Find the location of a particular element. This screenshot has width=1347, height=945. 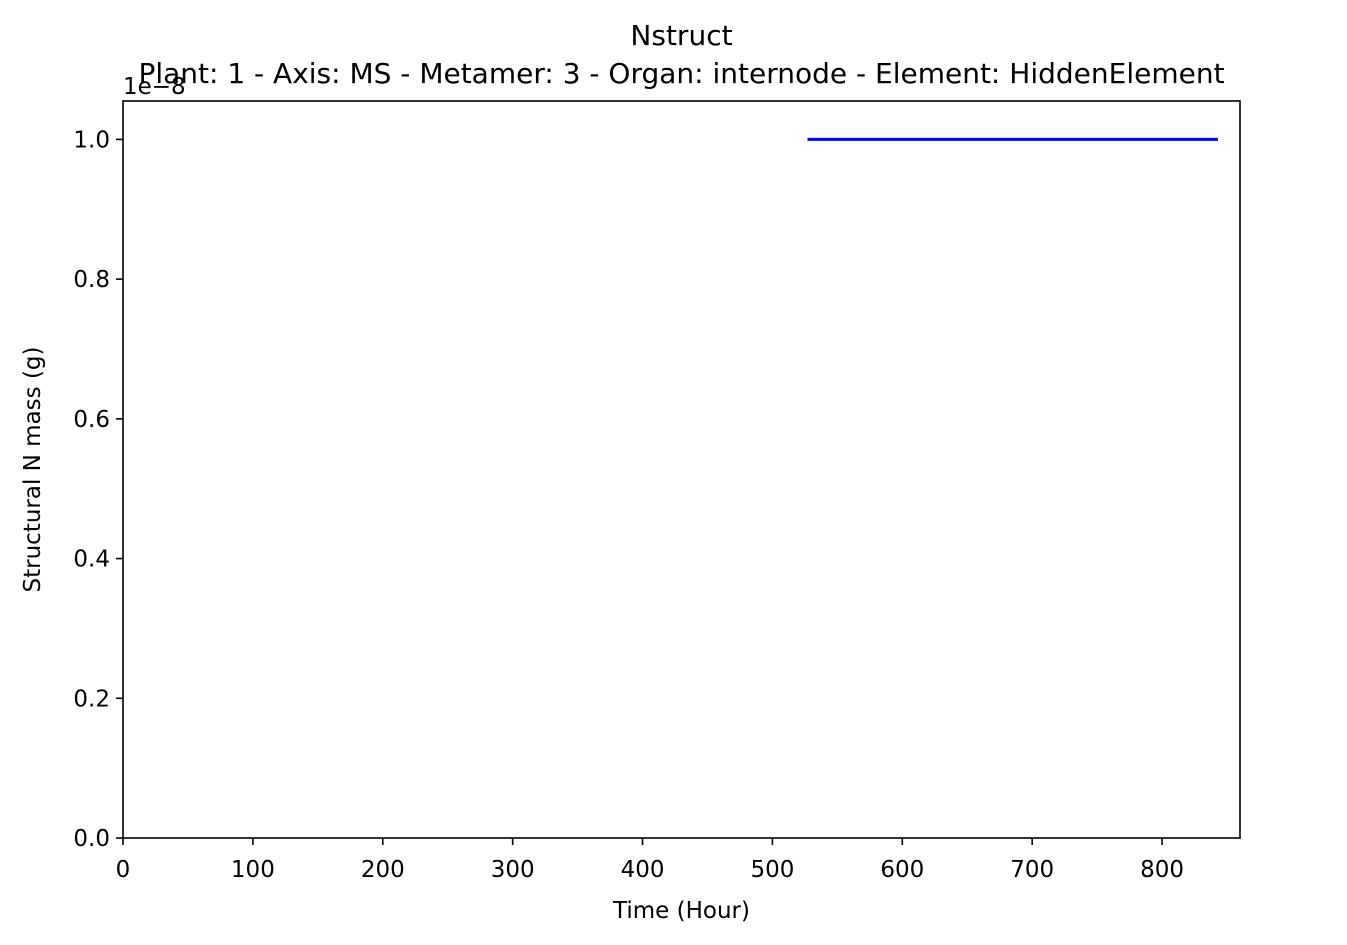

x-tick-label: 100 is located at coordinates (253, 870).